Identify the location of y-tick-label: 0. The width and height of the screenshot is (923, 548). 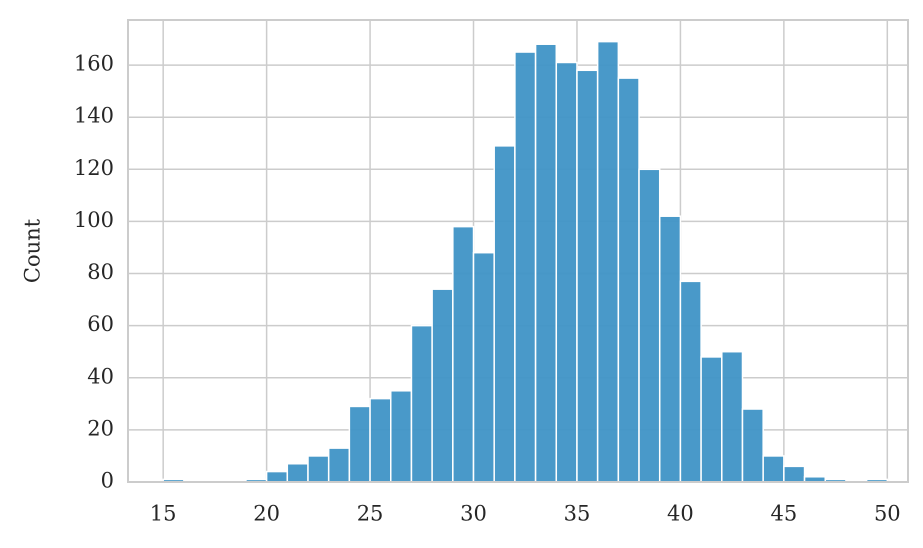
(107, 481).